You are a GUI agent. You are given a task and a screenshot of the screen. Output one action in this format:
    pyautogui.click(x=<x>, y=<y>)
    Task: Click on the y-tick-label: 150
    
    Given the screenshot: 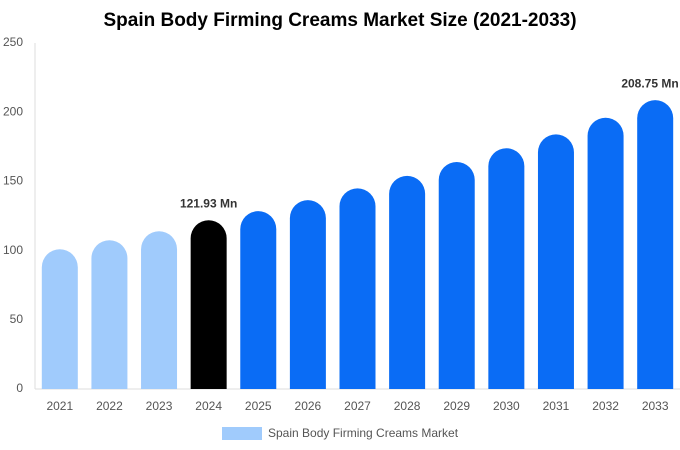 What is the action you would take?
    pyautogui.click(x=13, y=181)
    